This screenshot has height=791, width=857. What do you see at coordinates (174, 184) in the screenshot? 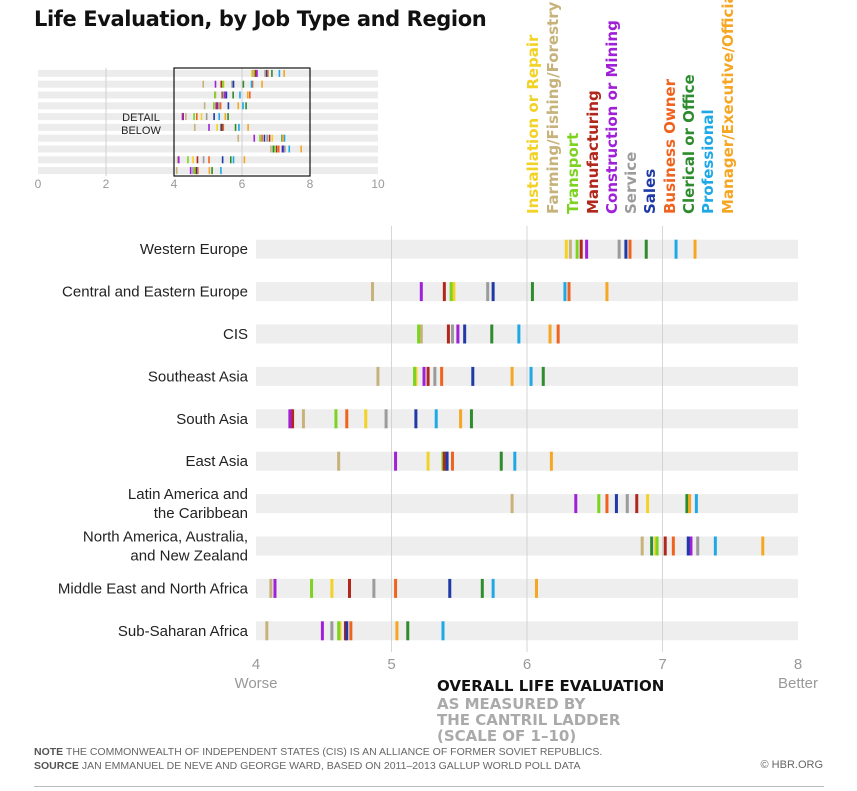
I see `overview-tick-label: 4` at bounding box center [174, 184].